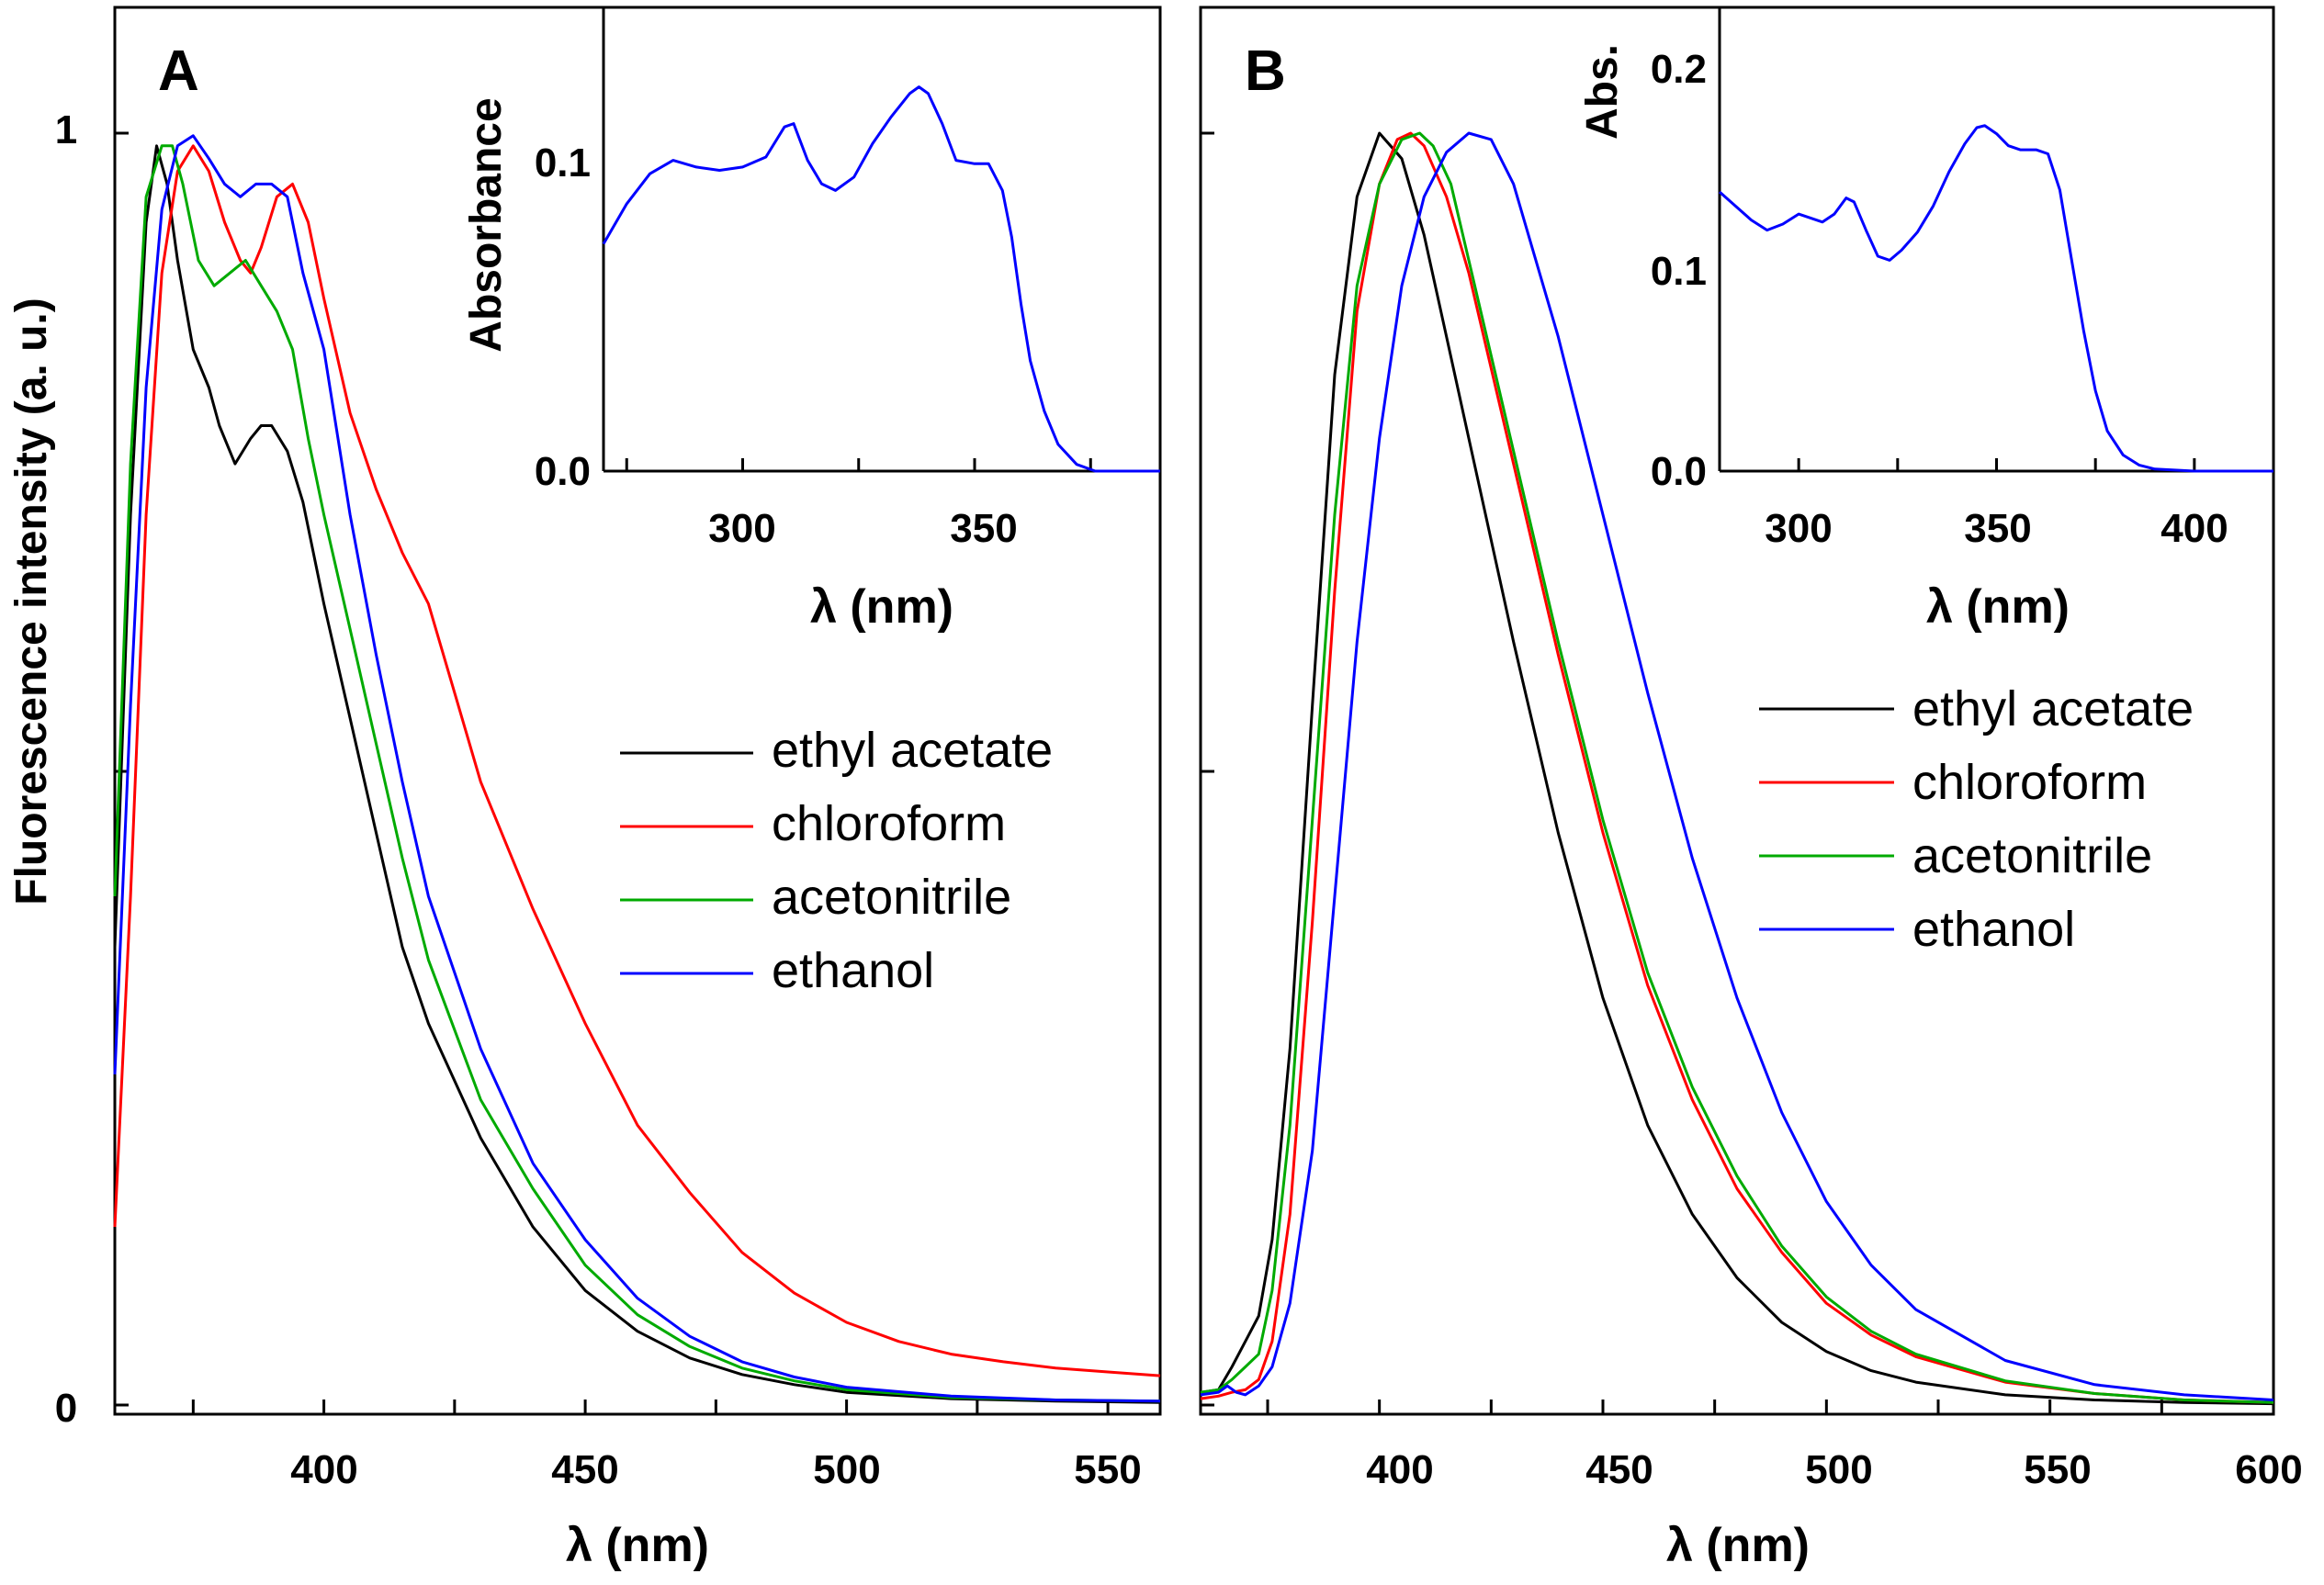  Describe the element at coordinates (1798, 528) in the screenshot. I see `panel-b-inset-x-tick-label-300: 300` at that location.